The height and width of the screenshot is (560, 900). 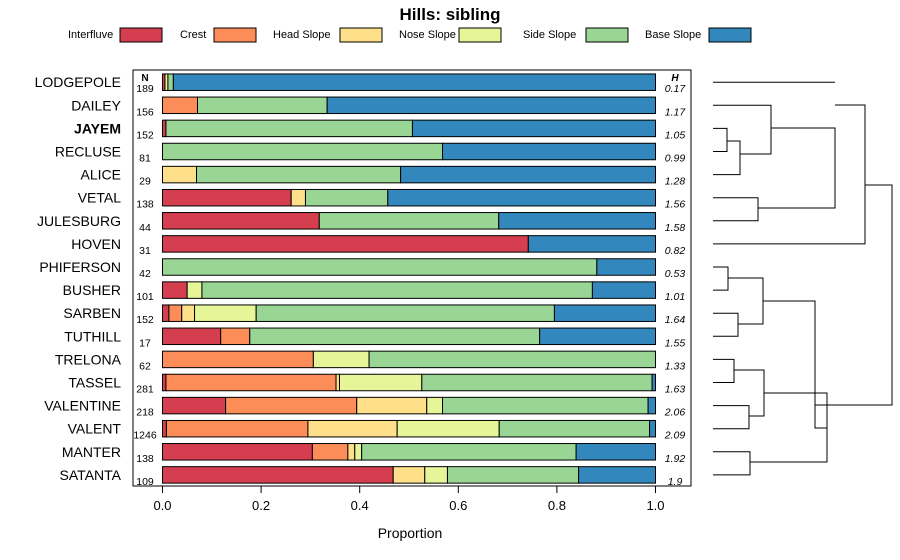 I want to click on row-valent: VALENT 1246 2.09, so click(x=376, y=430).